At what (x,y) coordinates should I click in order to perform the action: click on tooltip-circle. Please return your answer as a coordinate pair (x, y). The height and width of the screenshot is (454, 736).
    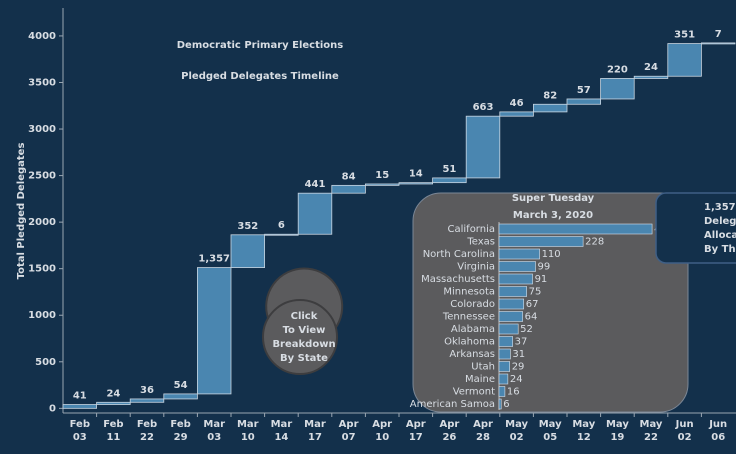
    Looking at the image, I should click on (300, 337).